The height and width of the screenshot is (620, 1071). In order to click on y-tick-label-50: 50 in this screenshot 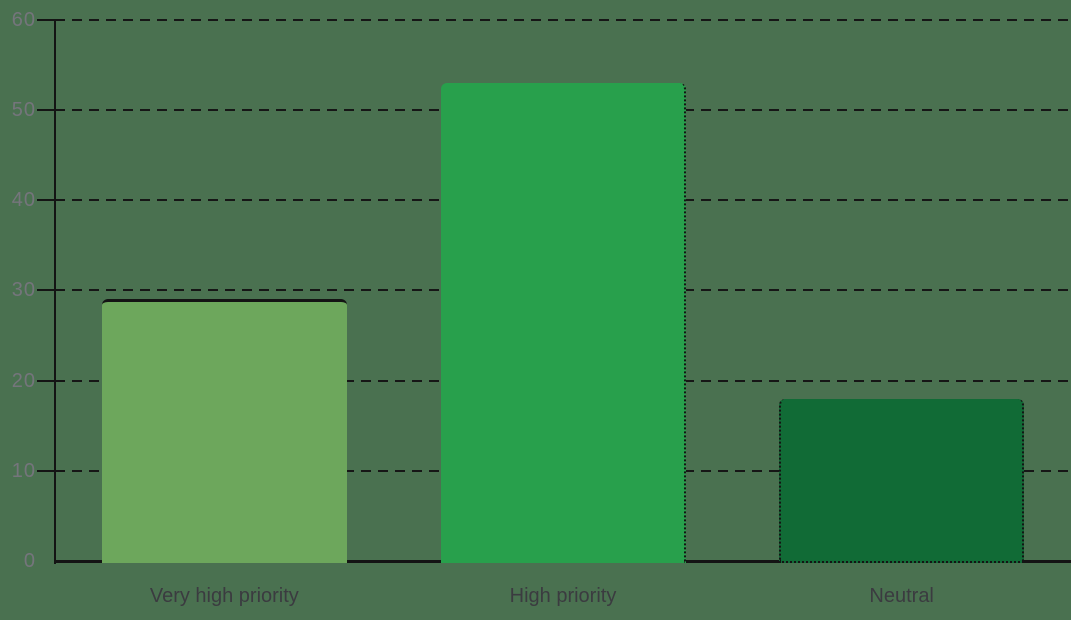, I will do `click(23, 109)`.